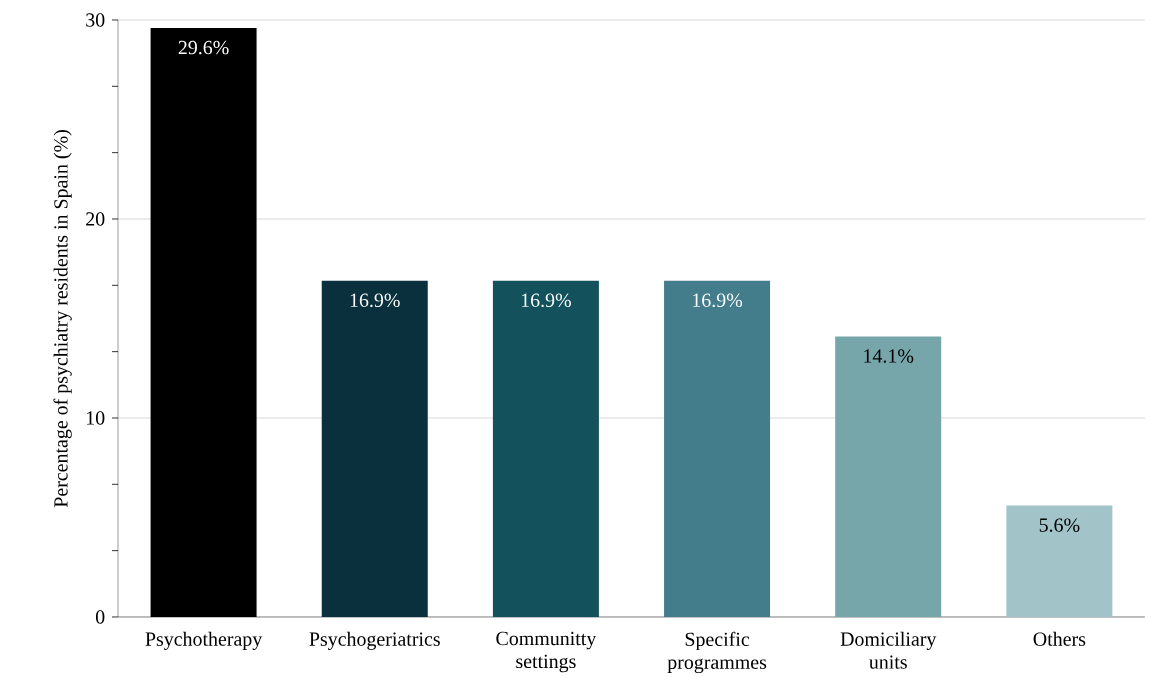 Image resolution: width=1157 pixels, height=677 pixels. Describe the element at coordinates (546, 652) in the screenshot. I see `x-tick-label: Communitty settings` at that location.